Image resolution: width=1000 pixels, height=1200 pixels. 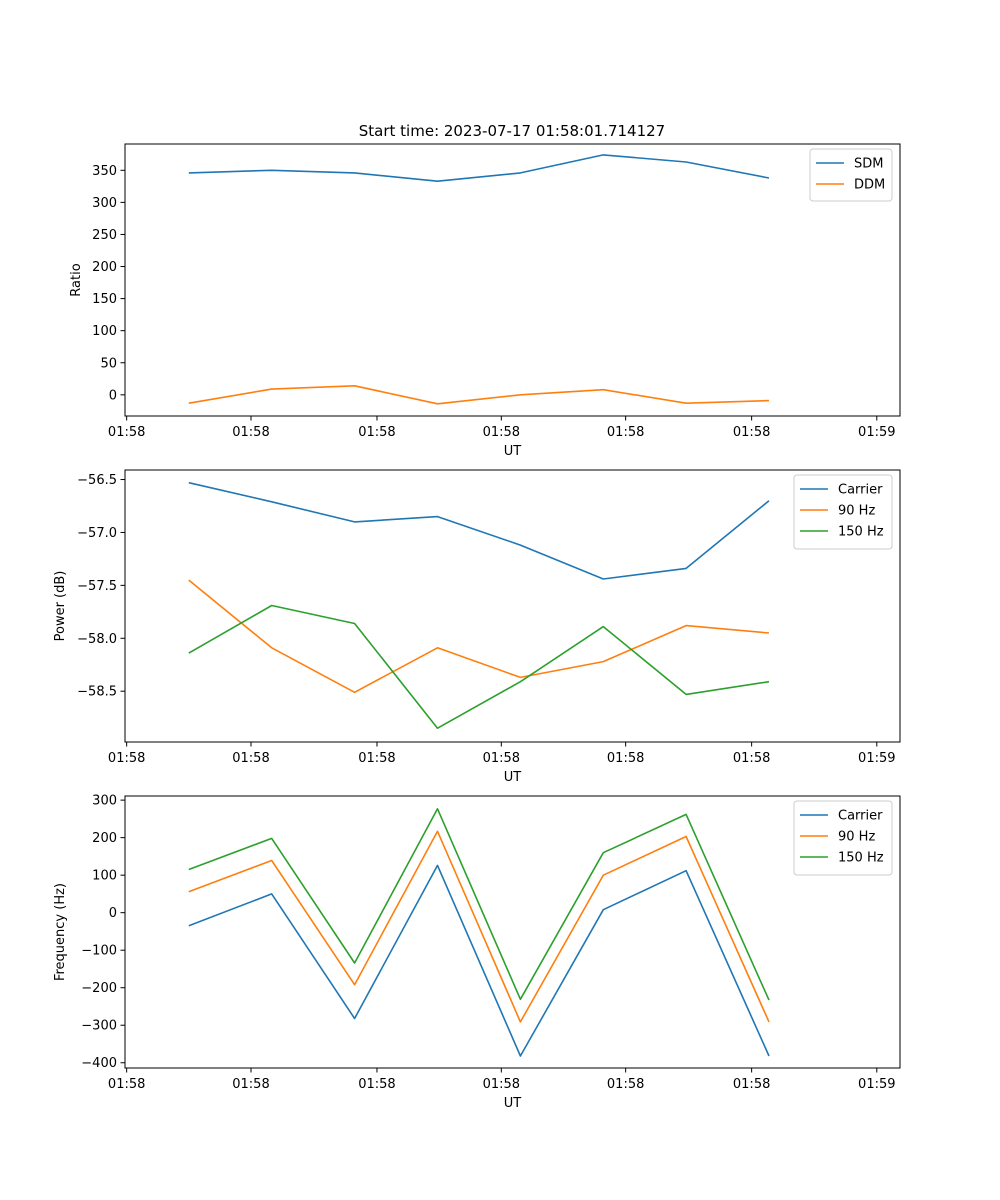 What do you see at coordinates (97, 480) in the screenshot?
I see `y-tick-label: −56.5` at bounding box center [97, 480].